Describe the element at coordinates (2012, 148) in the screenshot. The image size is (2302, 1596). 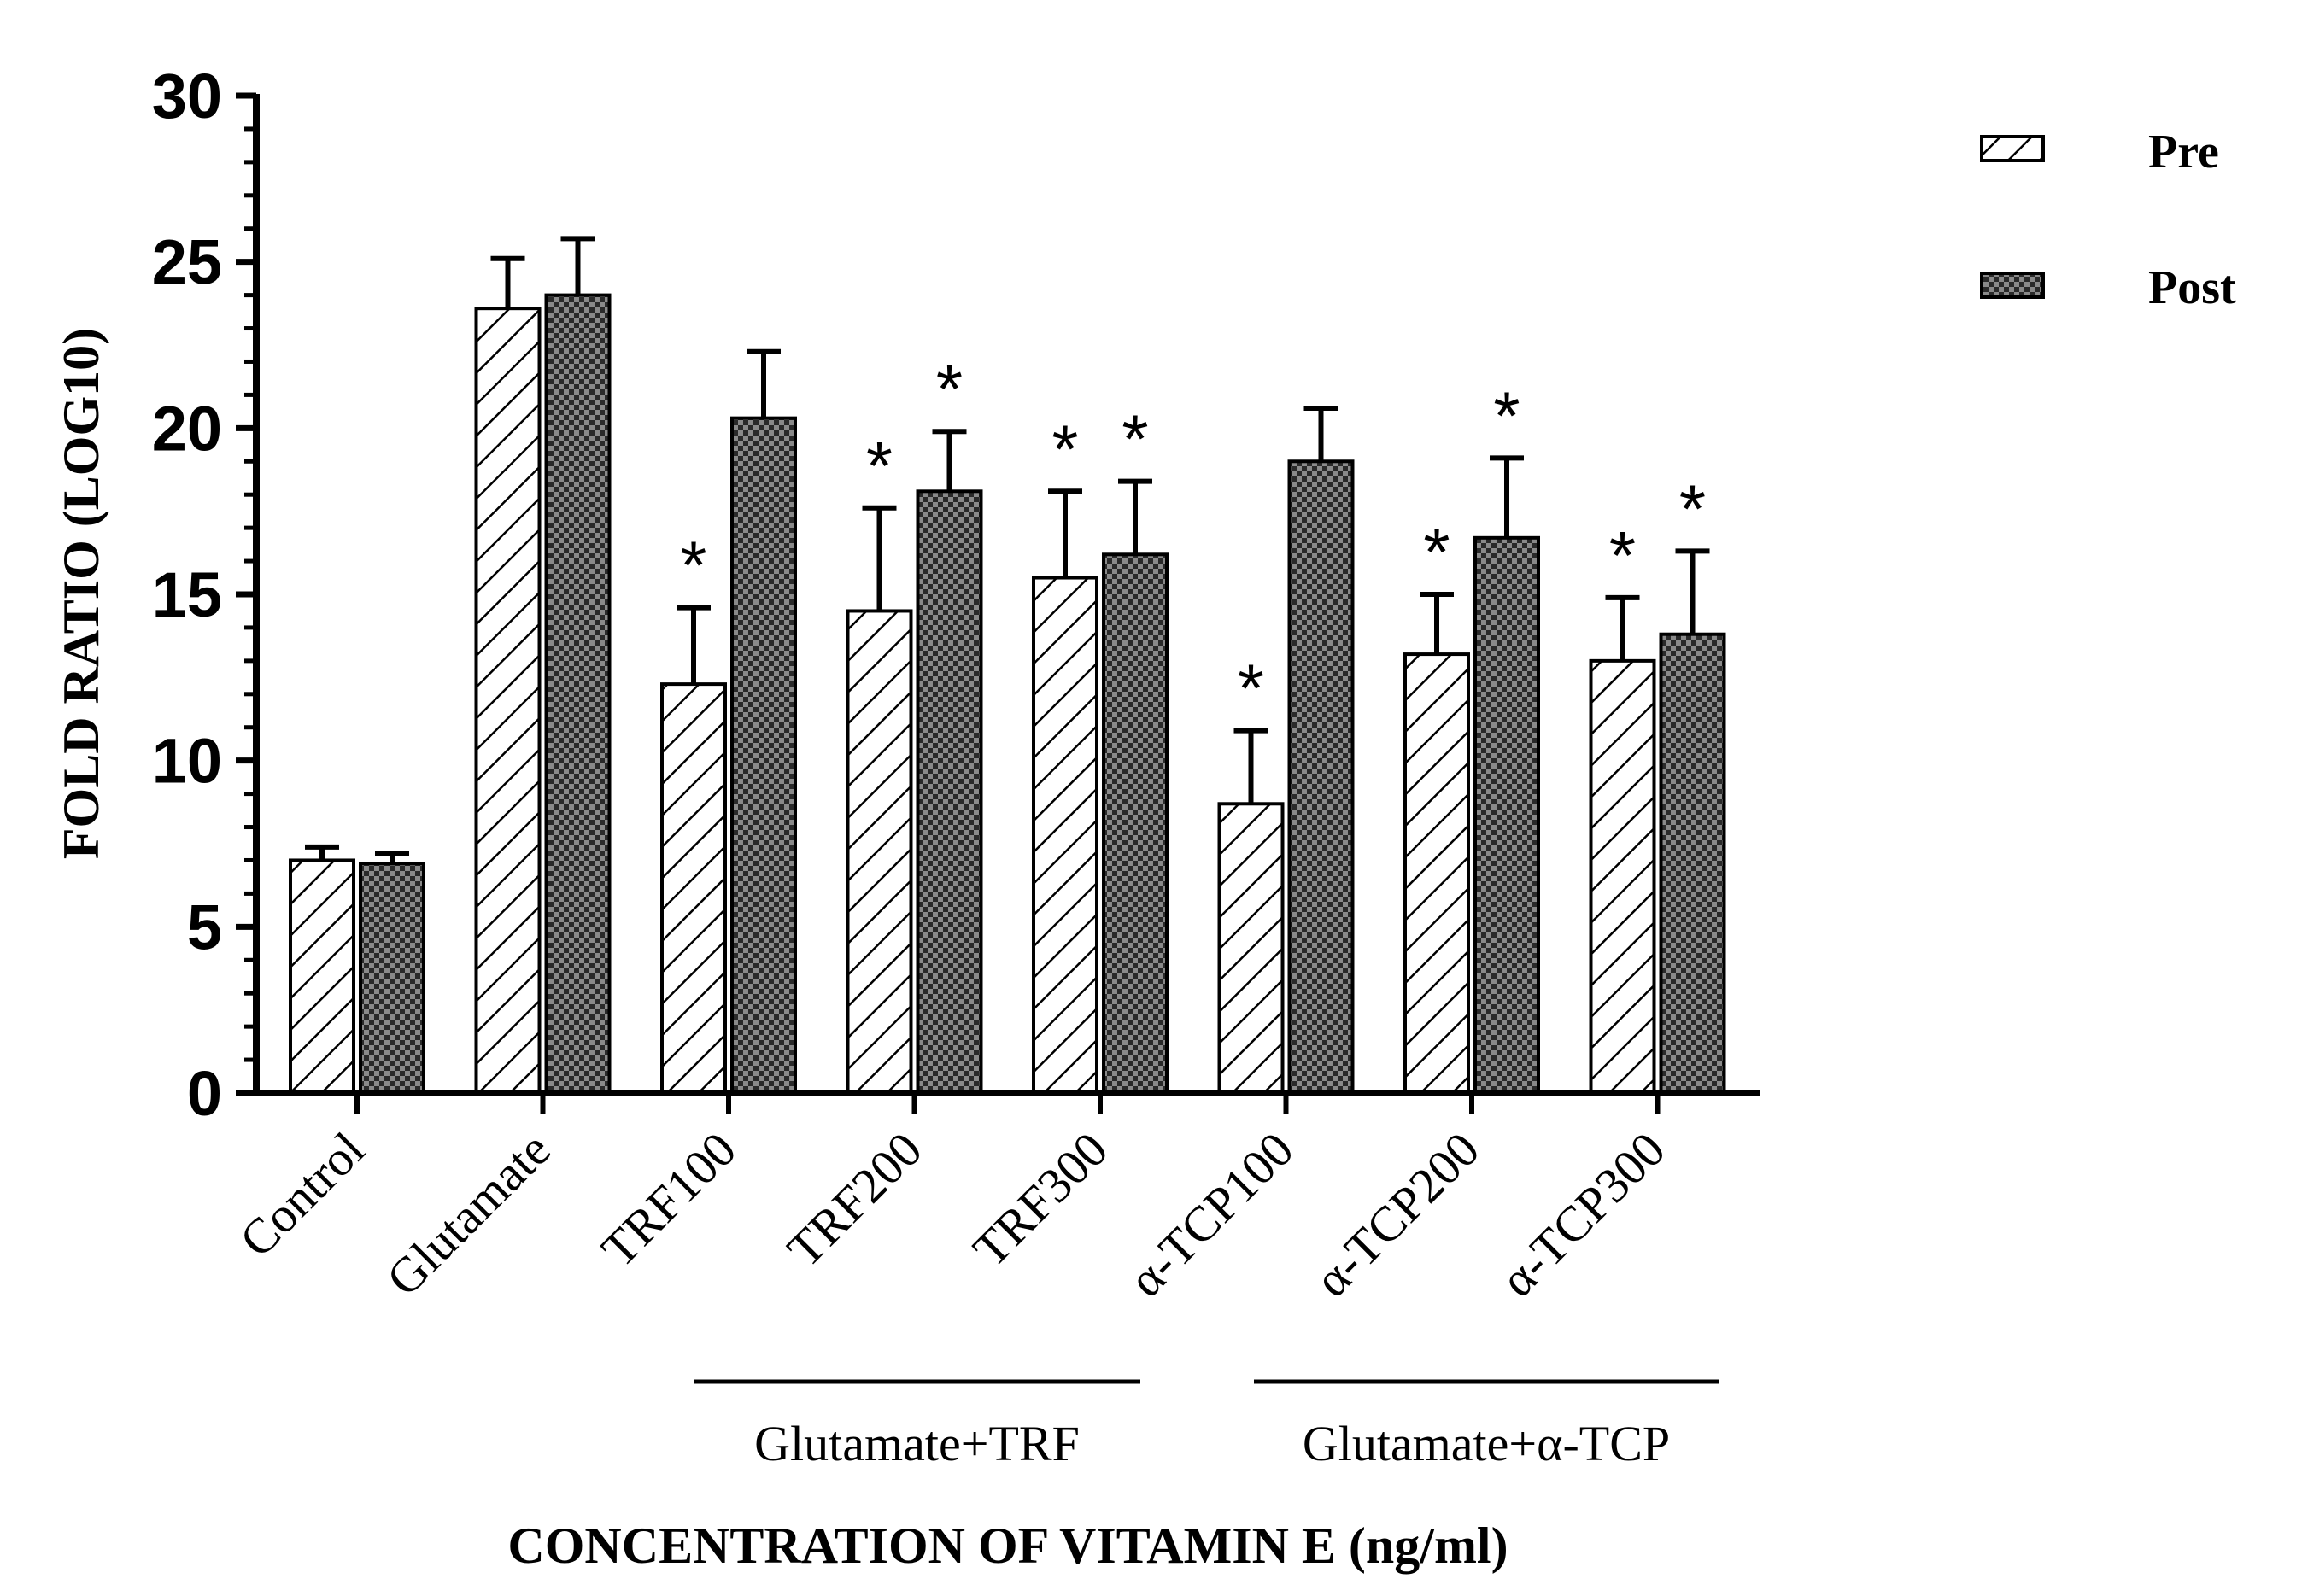
I see `legend-swatch-pre` at that location.